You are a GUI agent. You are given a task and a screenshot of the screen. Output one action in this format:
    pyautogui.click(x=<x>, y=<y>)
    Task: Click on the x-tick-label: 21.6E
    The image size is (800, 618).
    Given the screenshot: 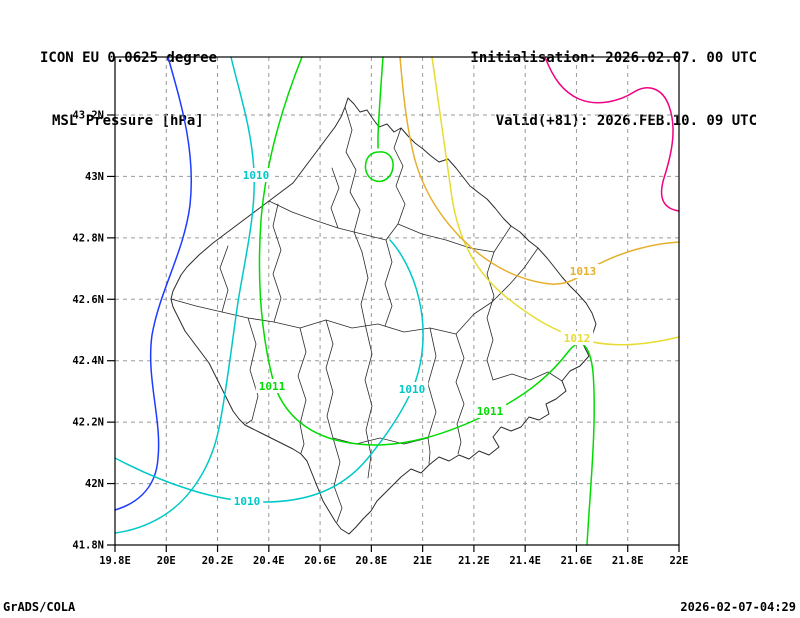 What is the action you would take?
    pyautogui.click(x=577, y=561)
    